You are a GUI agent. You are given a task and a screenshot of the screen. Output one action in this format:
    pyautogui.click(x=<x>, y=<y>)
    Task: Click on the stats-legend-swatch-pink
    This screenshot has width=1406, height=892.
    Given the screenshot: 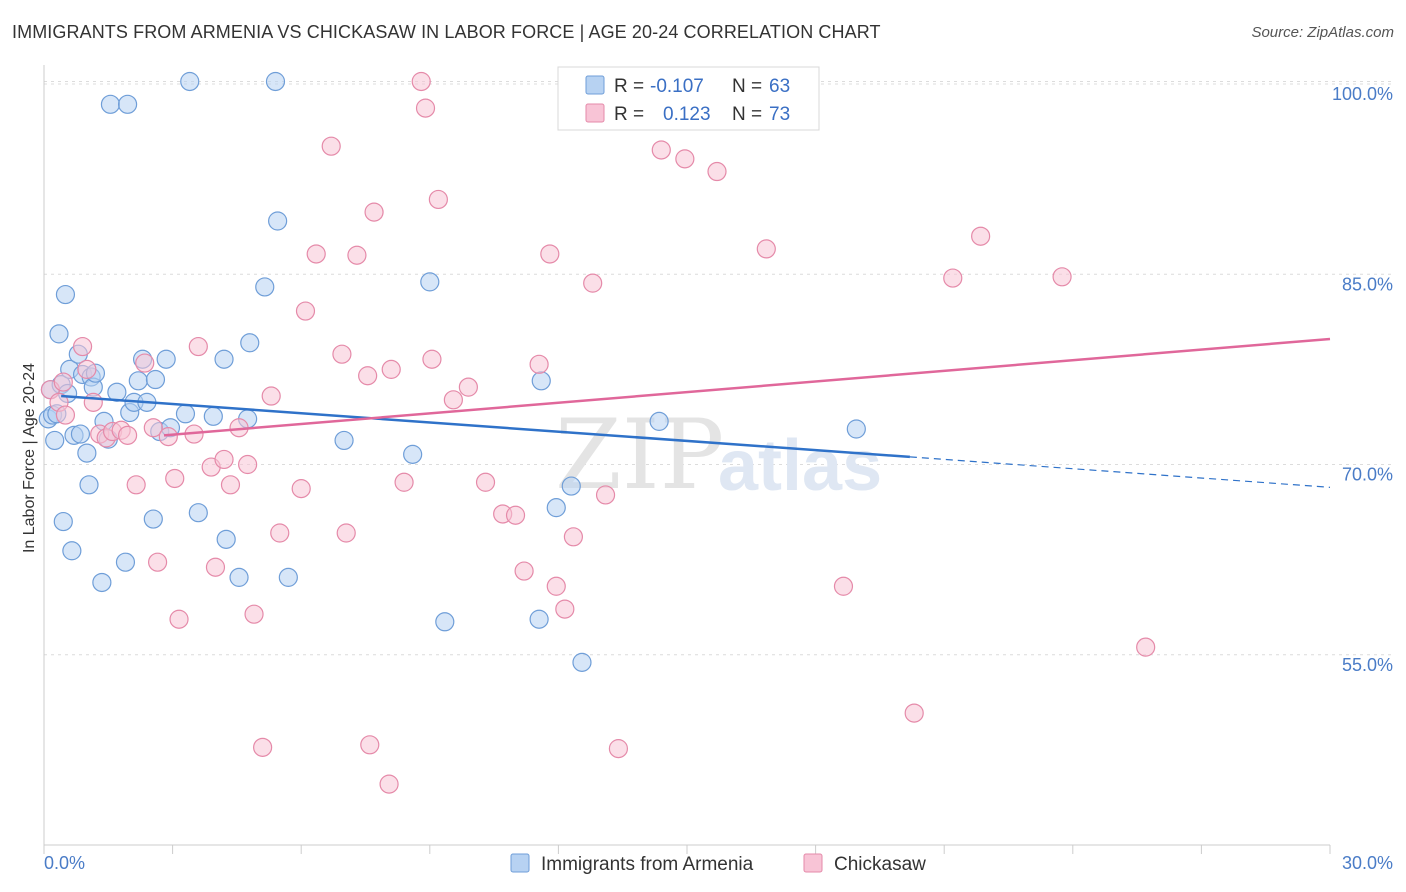 What is the action you would take?
    pyautogui.click(x=595, y=113)
    